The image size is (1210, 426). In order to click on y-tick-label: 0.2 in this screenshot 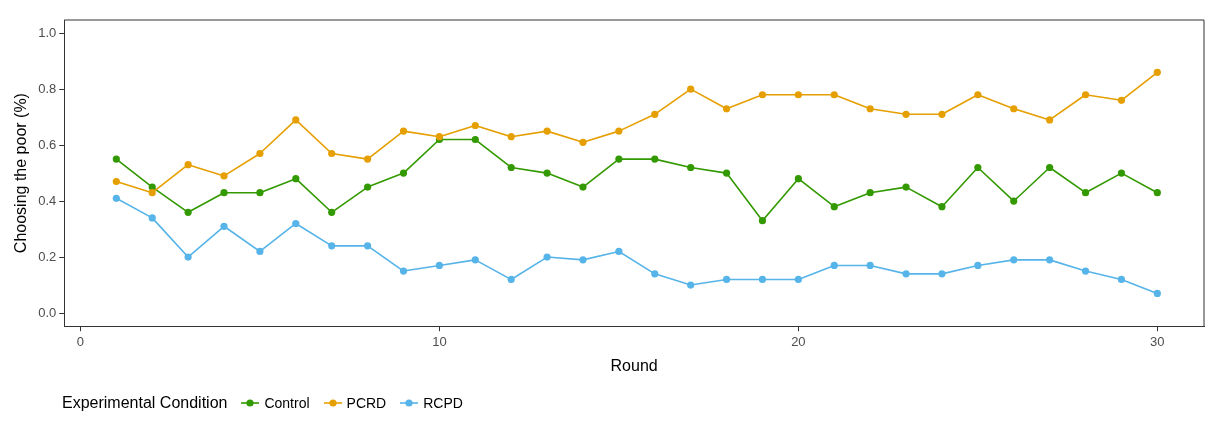, I will do `click(47, 256)`.